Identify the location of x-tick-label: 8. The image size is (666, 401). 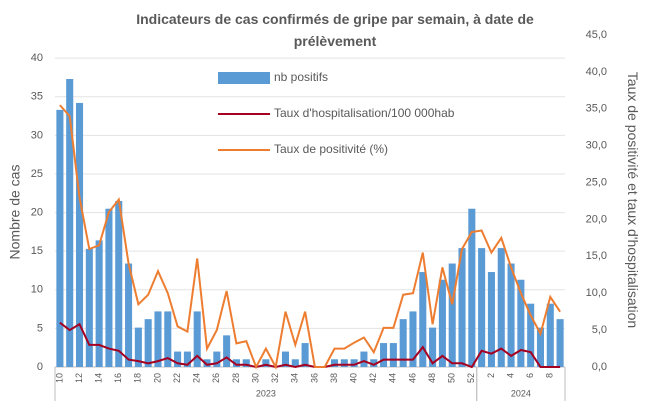
(550, 375).